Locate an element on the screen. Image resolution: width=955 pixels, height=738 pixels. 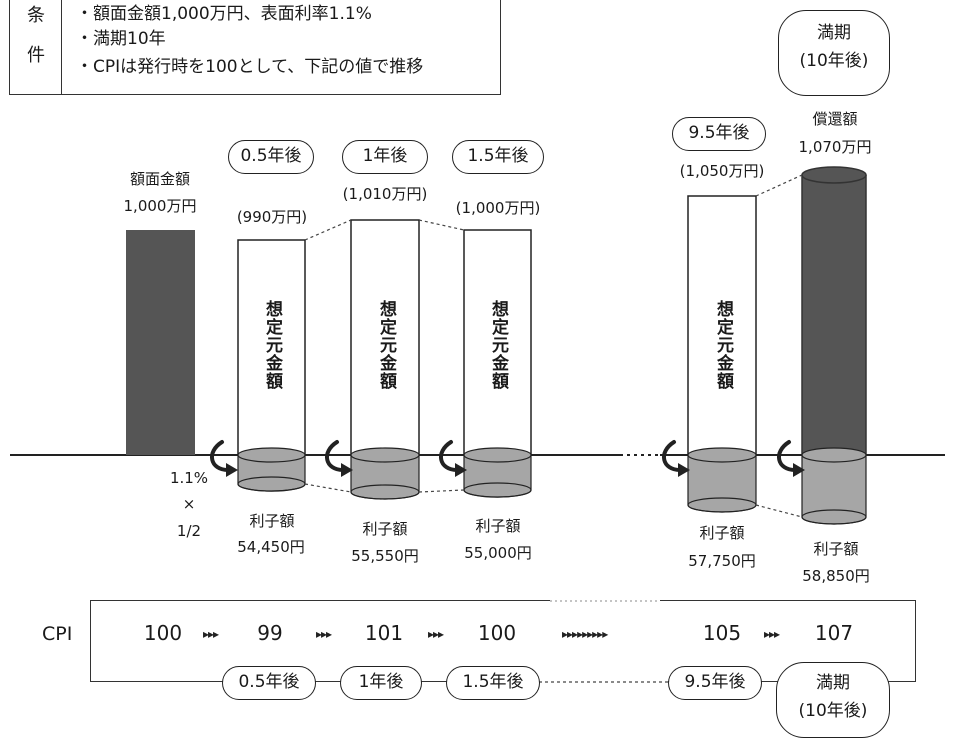
interest-value-4: 58,850円 is located at coordinates (836, 576).